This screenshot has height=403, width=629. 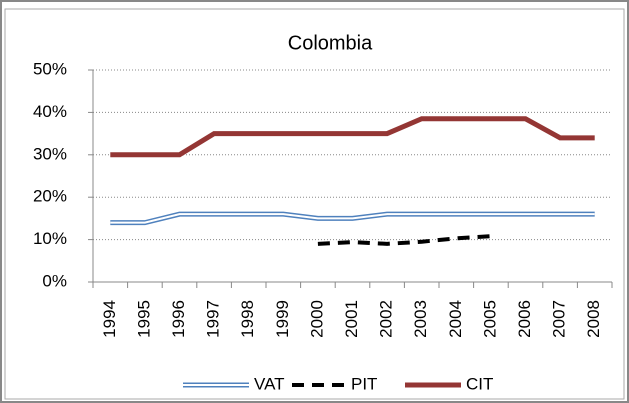 I want to click on x-tick-label: 1998, so click(x=247, y=319).